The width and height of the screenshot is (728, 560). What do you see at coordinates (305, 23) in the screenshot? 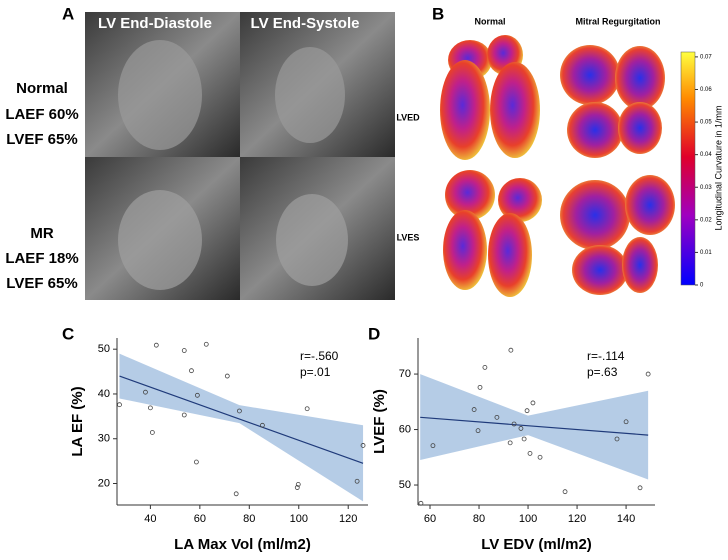
I see `column-label: LV End-Systole` at bounding box center [305, 23].